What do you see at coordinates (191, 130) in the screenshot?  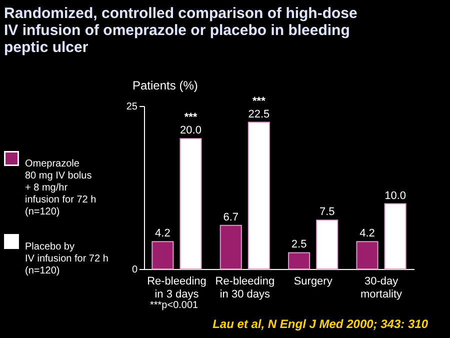 I see `data-label: 20.0` at bounding box center [191, 130].